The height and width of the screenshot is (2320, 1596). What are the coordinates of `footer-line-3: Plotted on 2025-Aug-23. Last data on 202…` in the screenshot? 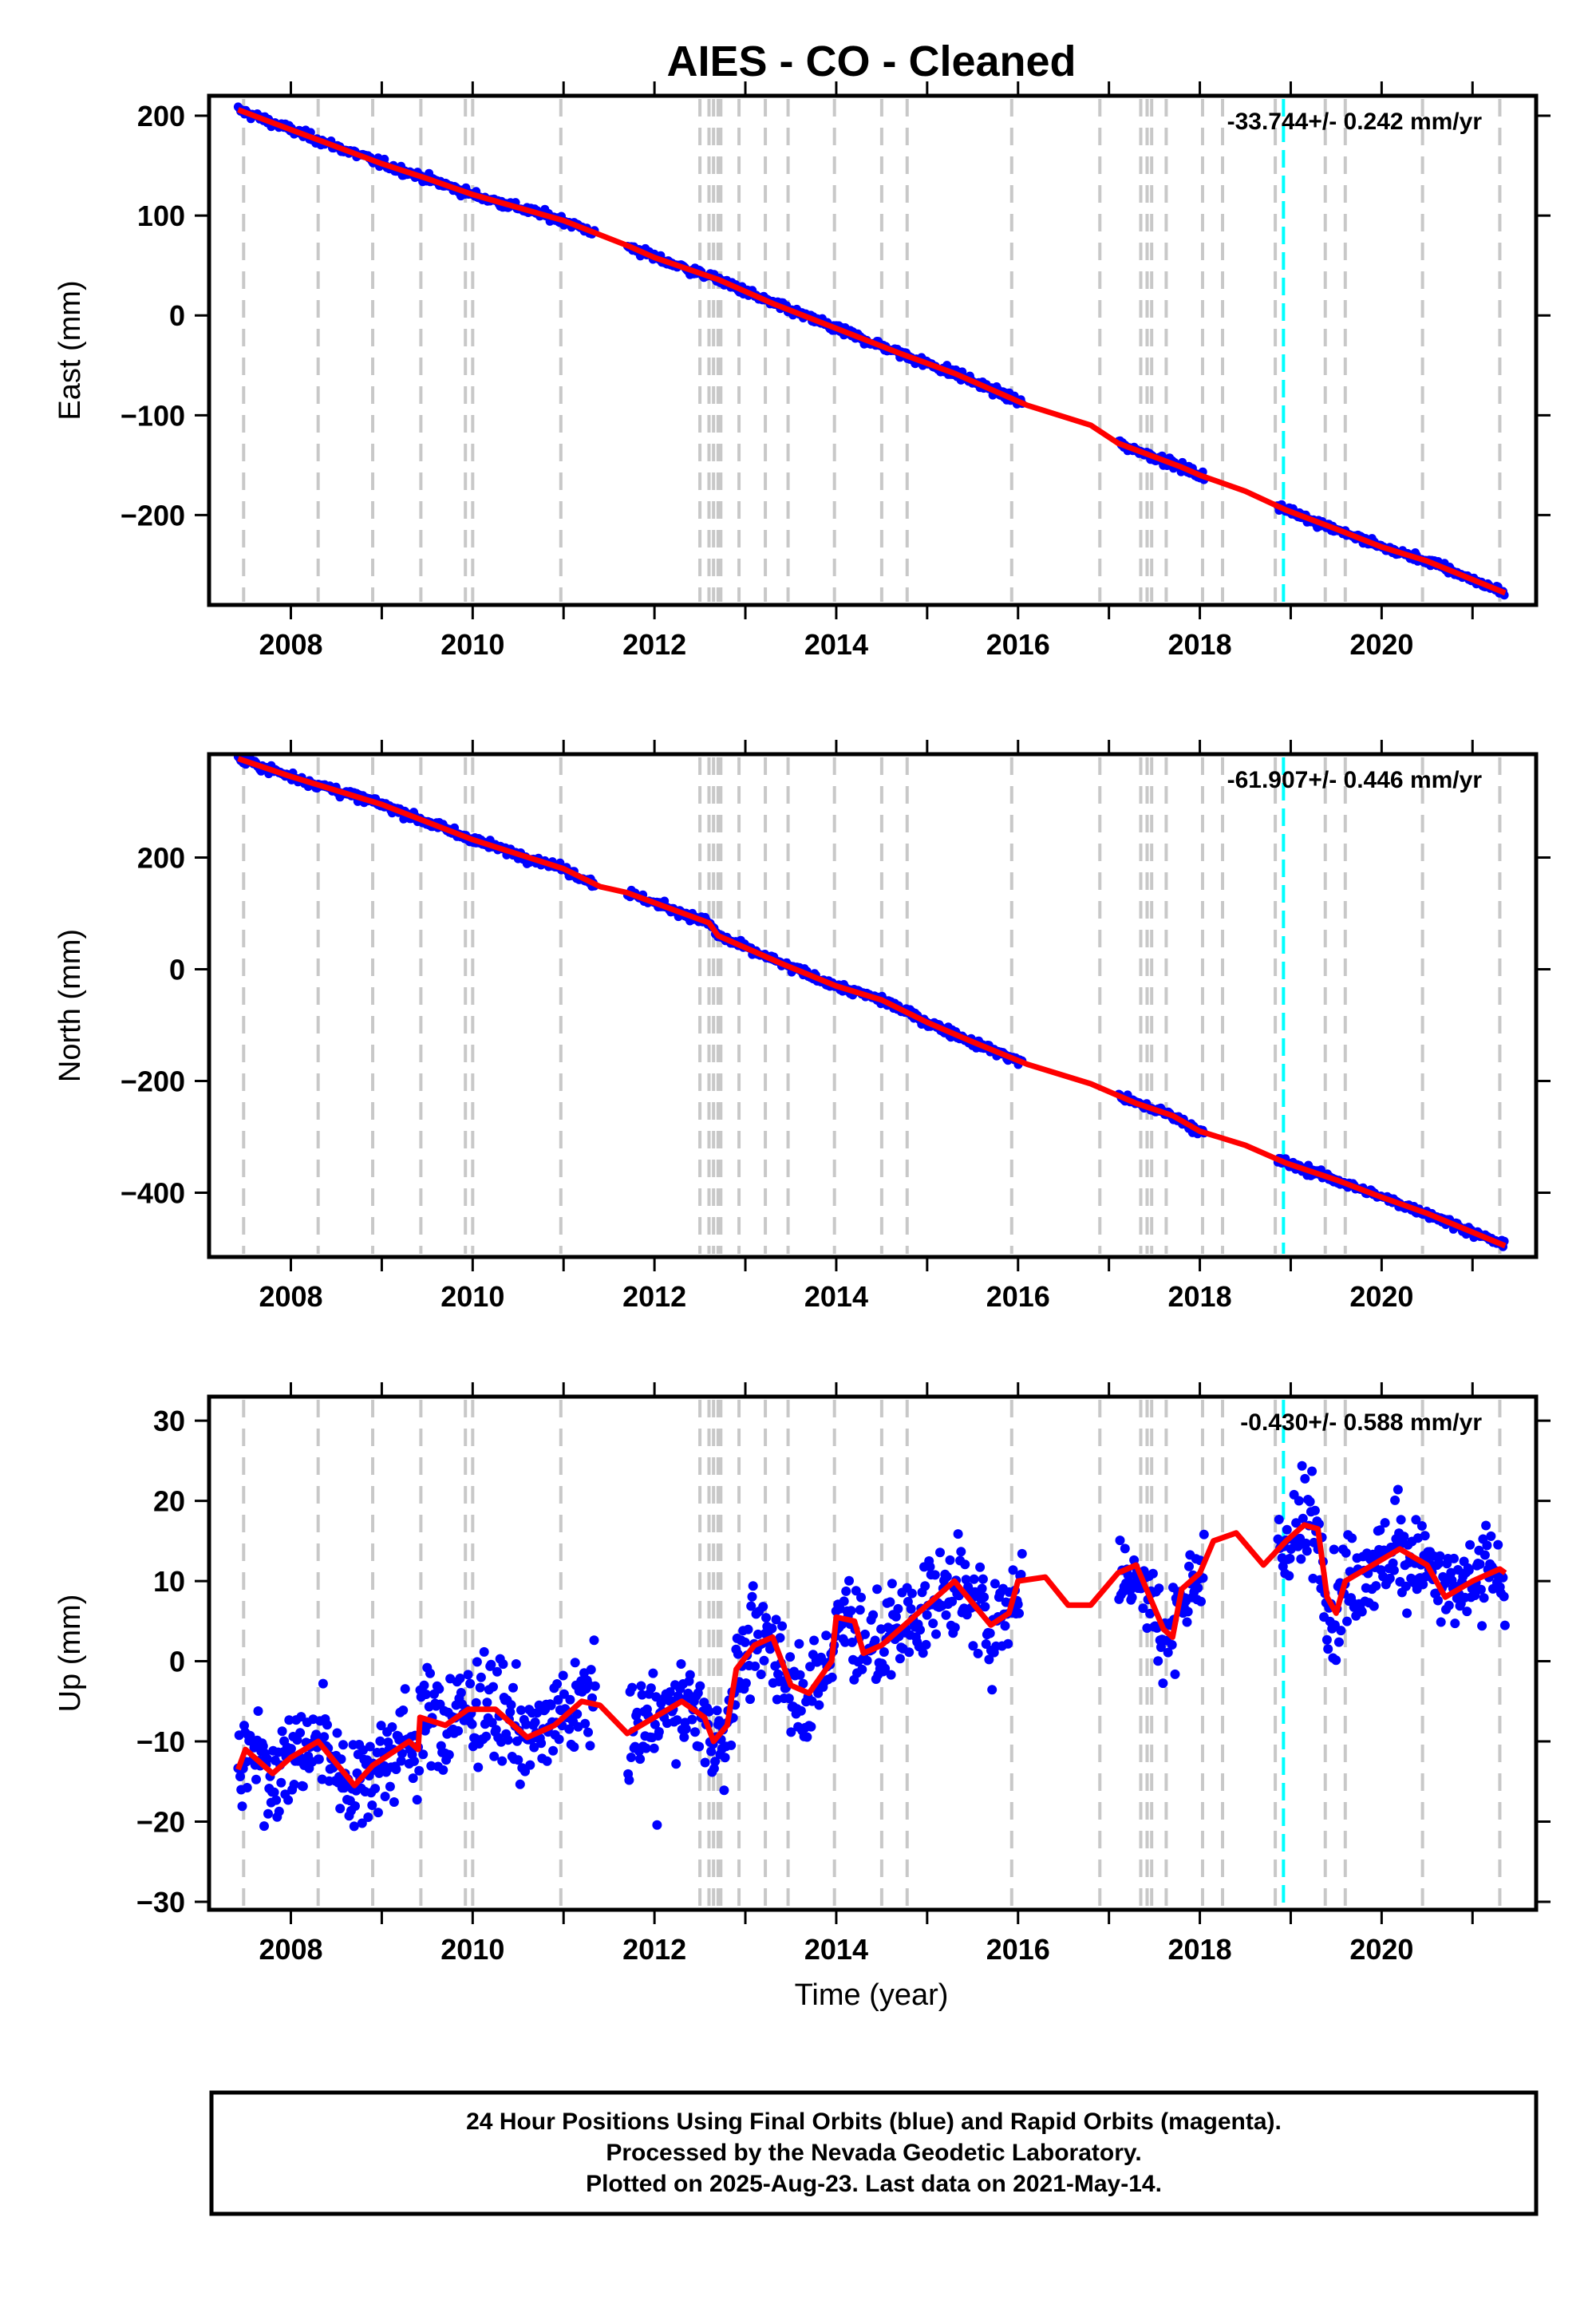 It's located at (874, 2184).